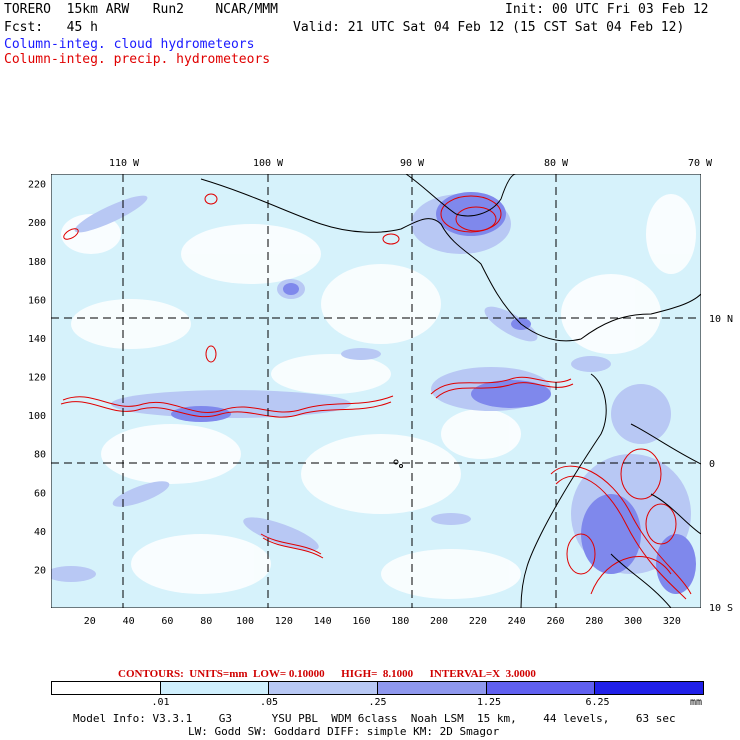 The image size is (740, 740). What do you see at coordinates (40, 532) in the screenshot?
I see `y-tick-label: 40` at bounding box center [40, 532].